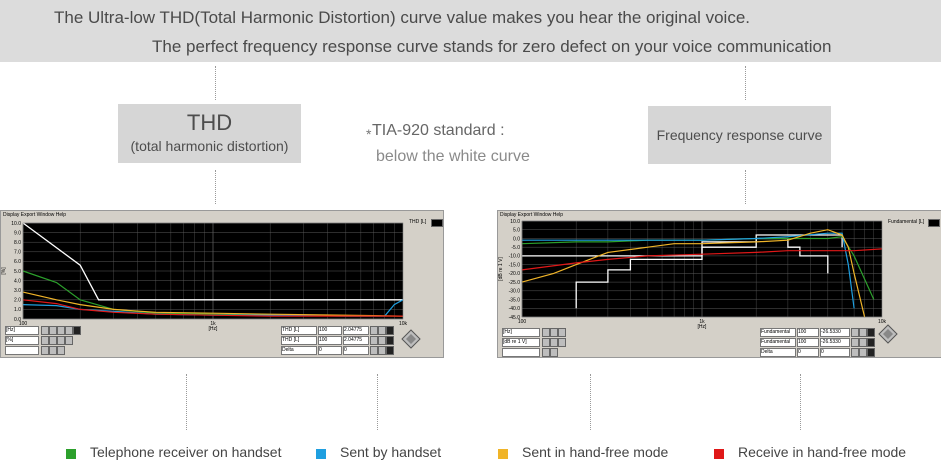 This screenshot has width=941, height=466. What do you see at coordinates (515, 318) in the screenshot?
I see `y-tick-label: -45.0` at bounding box center [515, 318].